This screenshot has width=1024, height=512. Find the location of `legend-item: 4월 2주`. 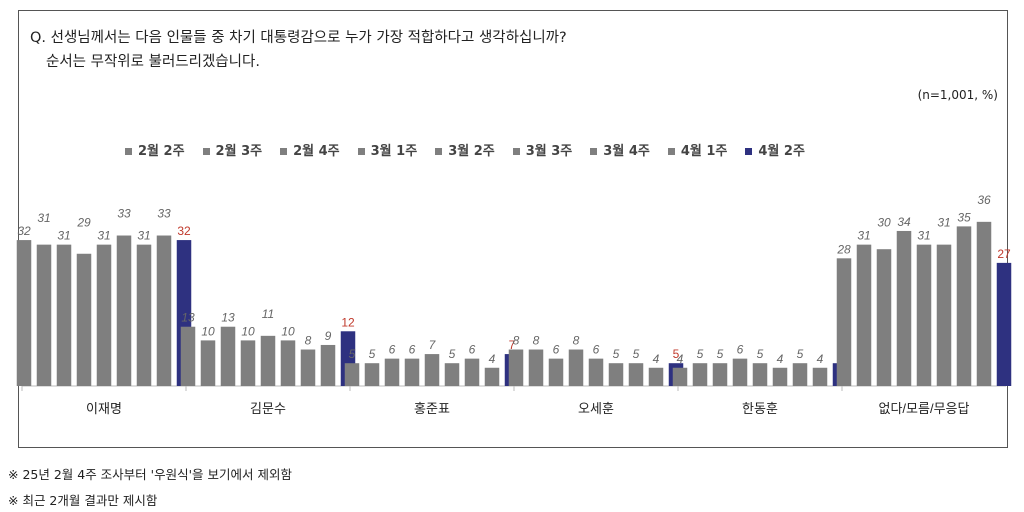

legend-item: 4월 2주 is located at coordinates (775, 149).